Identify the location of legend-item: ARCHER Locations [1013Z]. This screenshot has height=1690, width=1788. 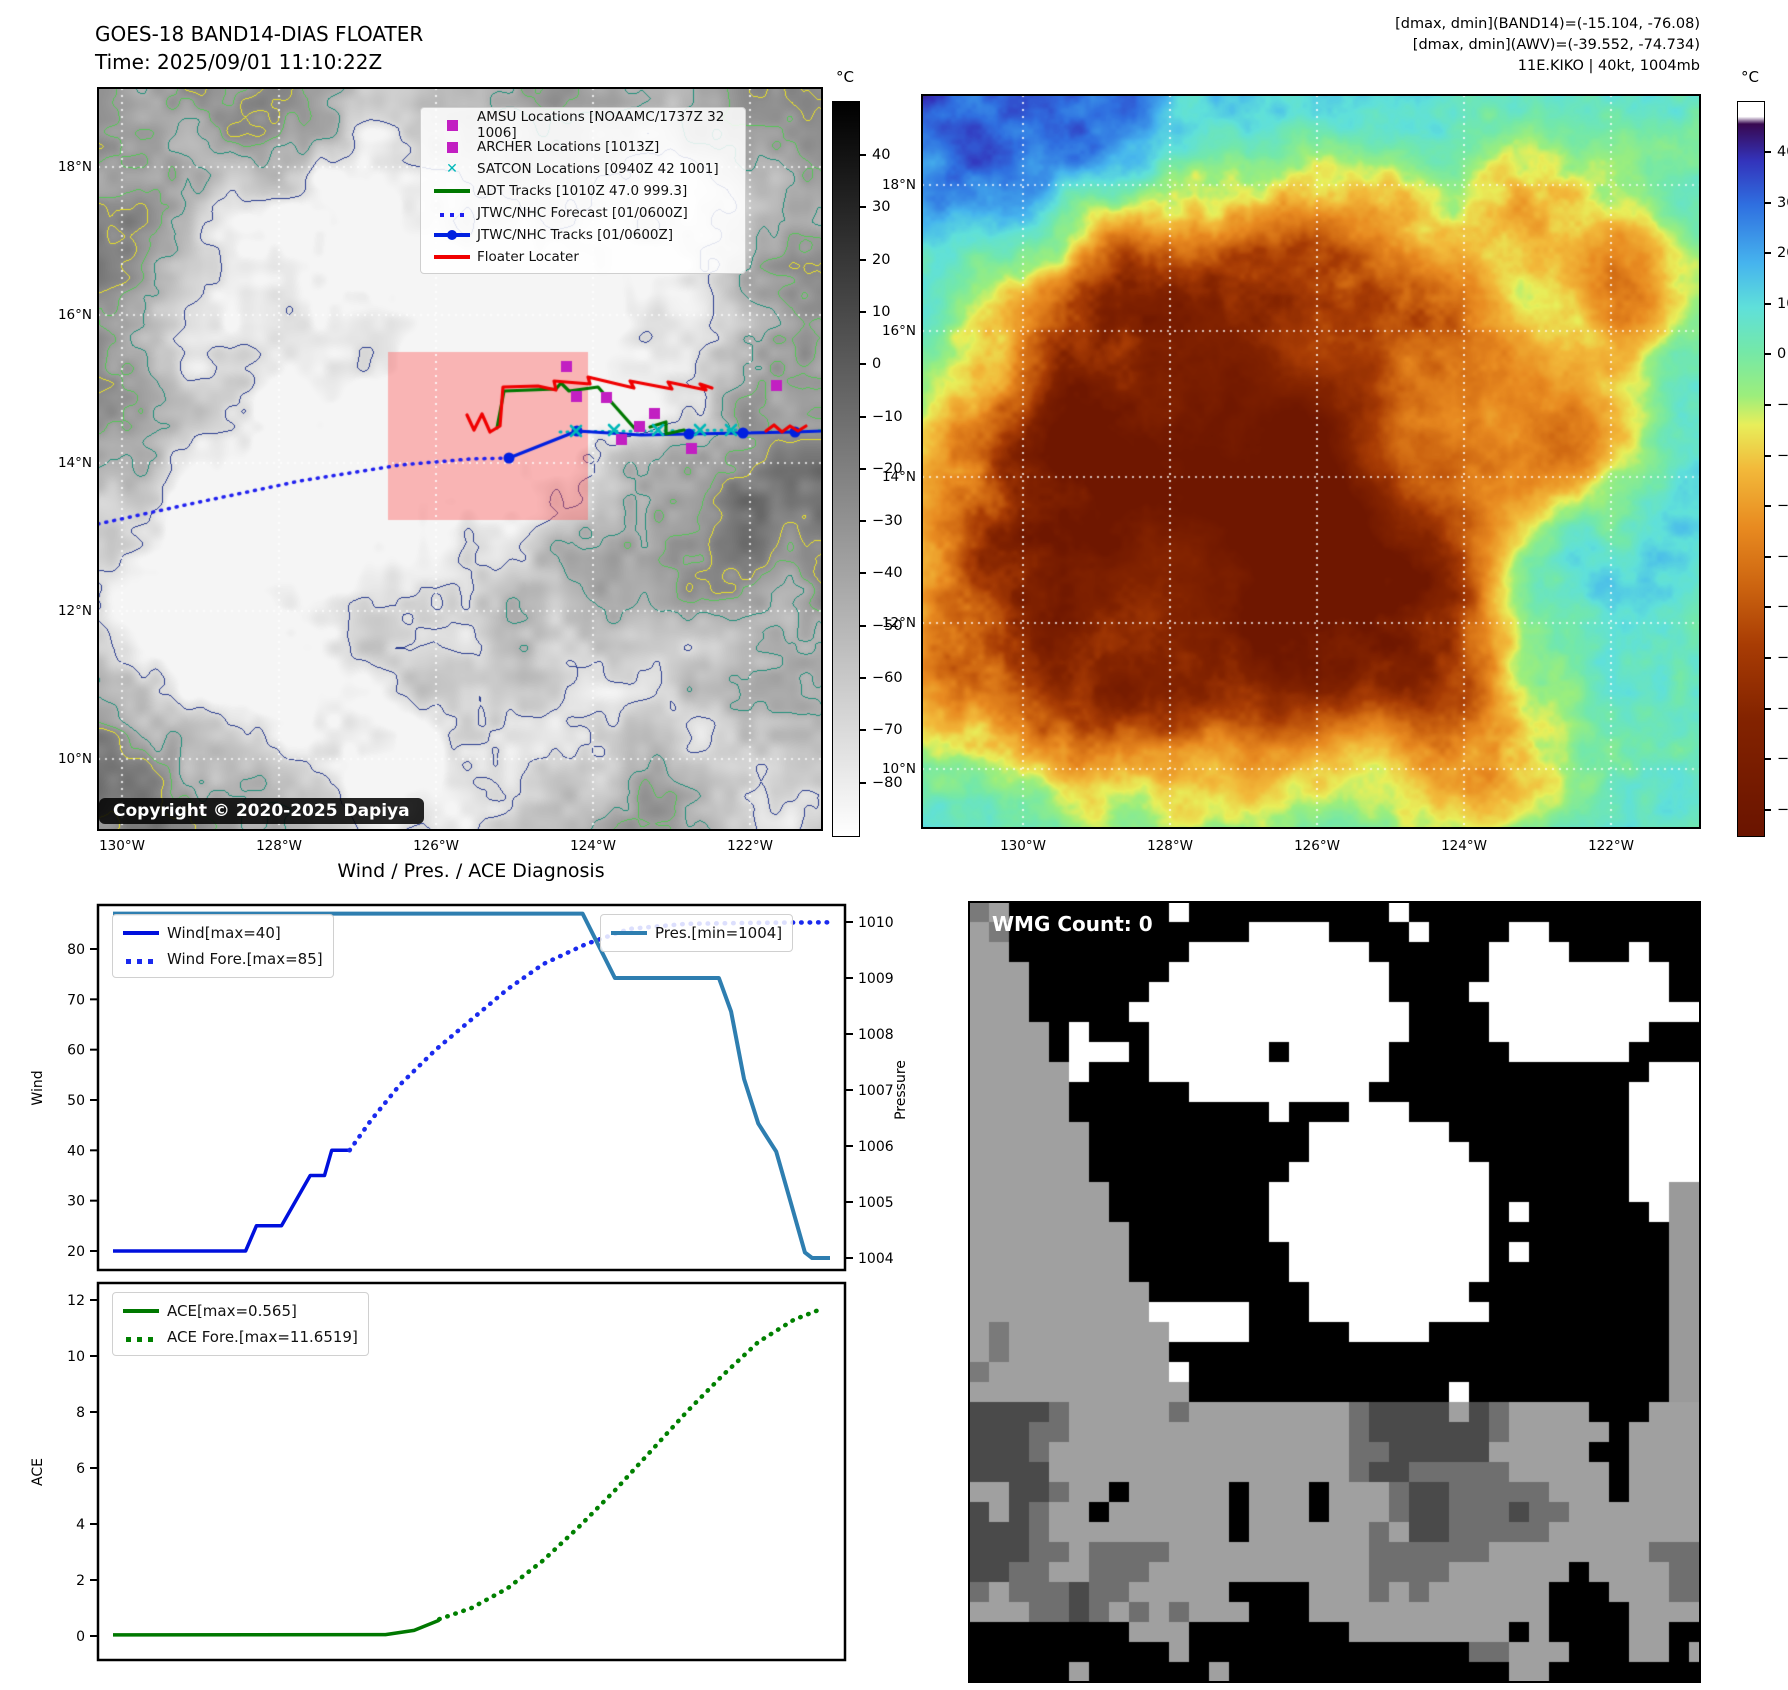
(583, 147).